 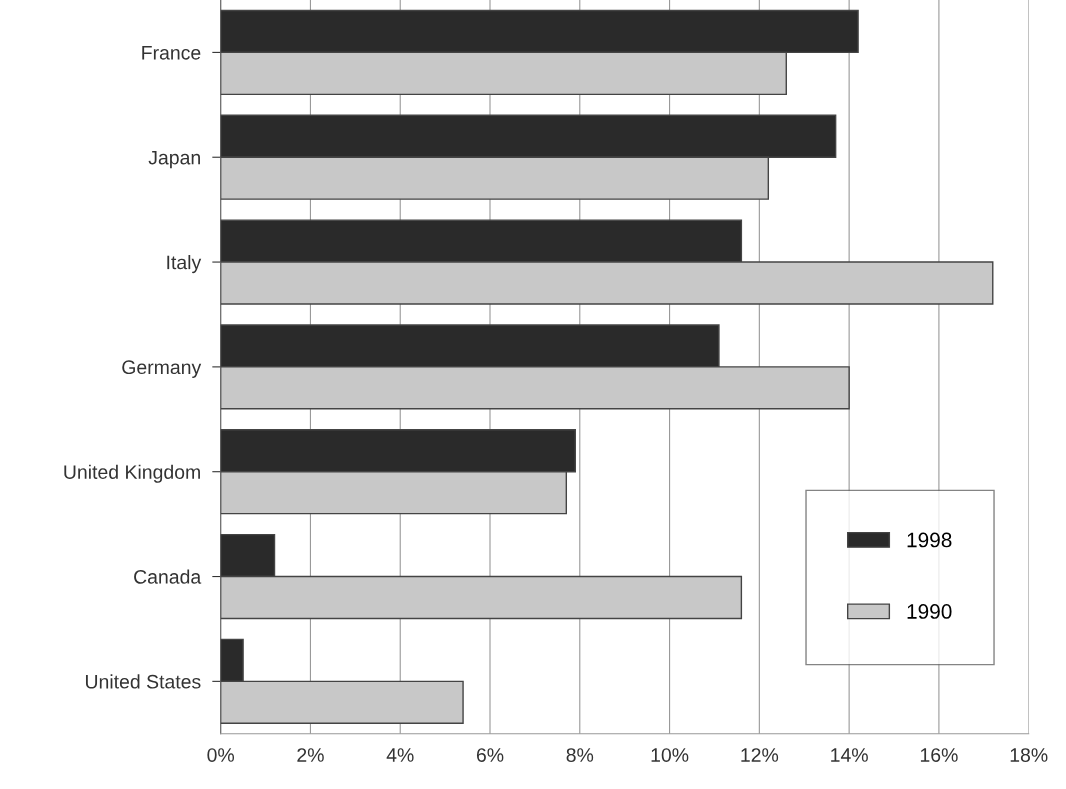 I want to click on x-tick-label: 14%, so click(x=849, y=755).